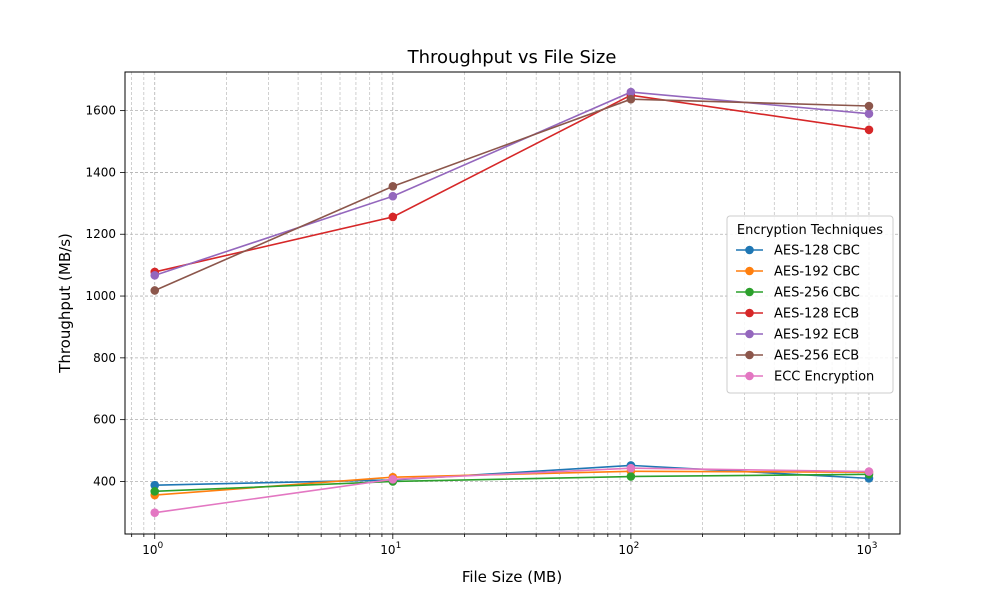 The height and width of the screenshot is (600, 1000). What do you see at coordinates (866, 549) in the screenshot?
I see `x-tick-label: 10³` at bounding box center [866, 549].